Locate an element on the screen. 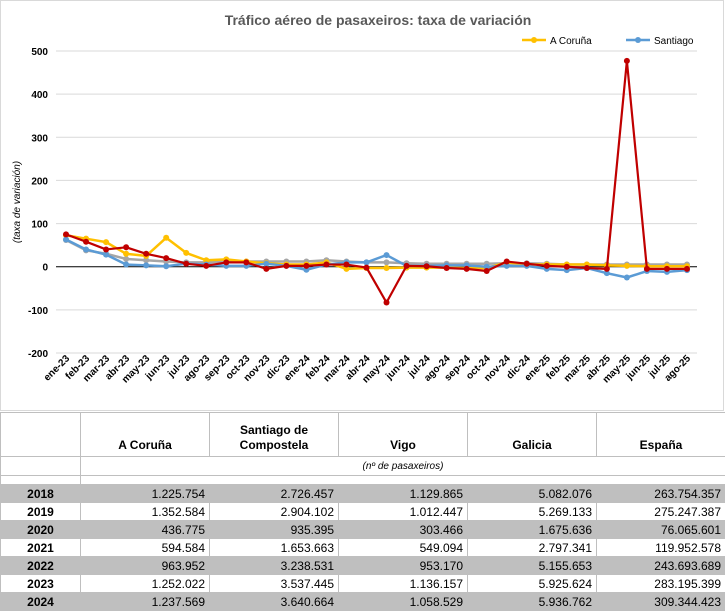  value-cell: 953.170 is located at coordinates (403, 565).